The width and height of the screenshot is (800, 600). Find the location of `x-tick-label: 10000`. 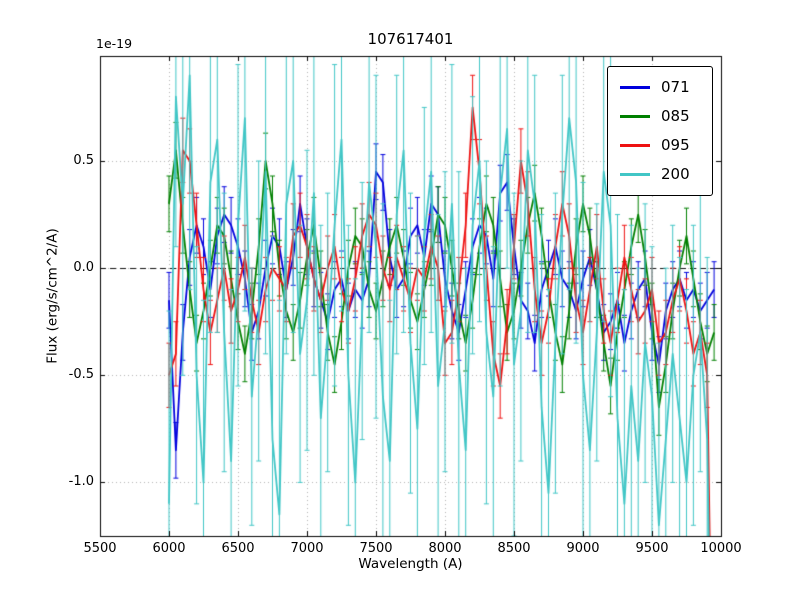

x-tick-label: 10000 is located at coordinates (721, 548).